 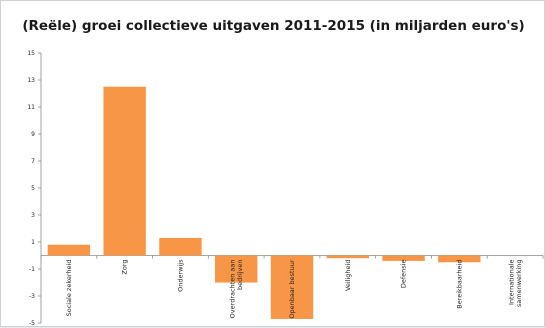 What do you see at coordinates (33, 215) in the screenshot?
I see `y-tick-label: 3` at bounding box center [33, 215].